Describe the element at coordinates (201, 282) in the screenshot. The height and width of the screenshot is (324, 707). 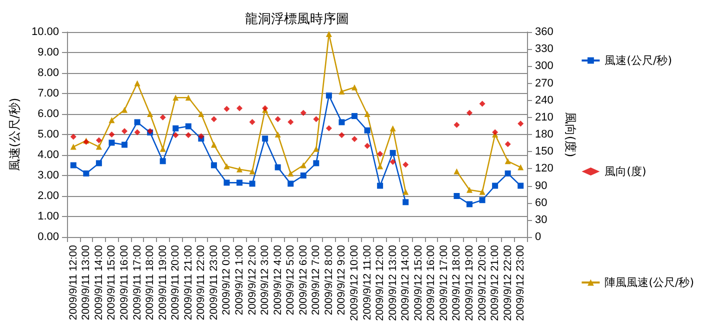
I see `x-tick-label: 2009/9/11 22:00` at that location.